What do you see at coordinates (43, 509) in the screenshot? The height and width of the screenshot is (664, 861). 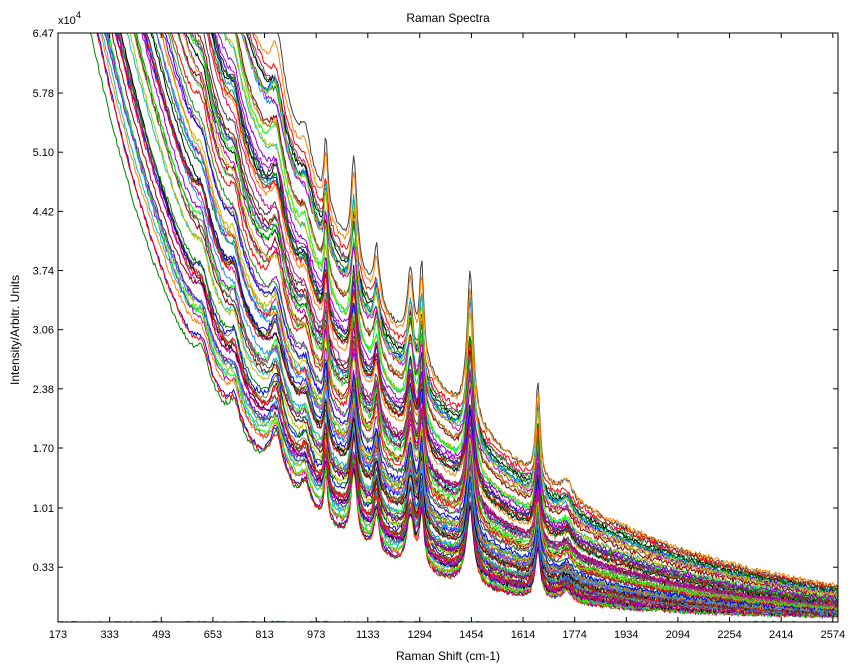 I see `y-tick-label: 1.01` at bounding box center [43, 509].